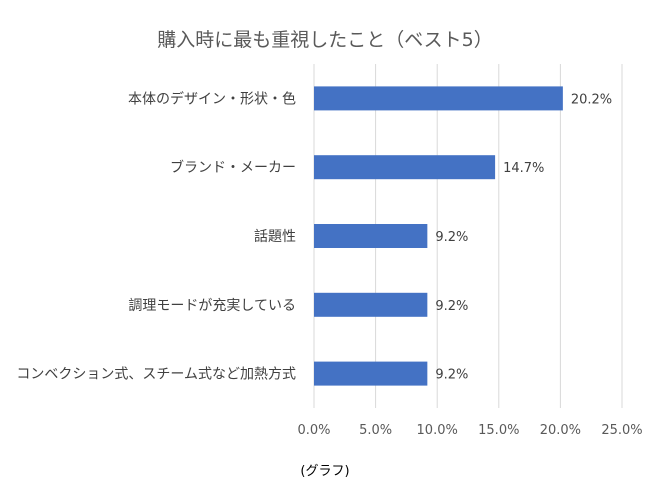 The width and height of the screenshot is (650, 493). What do you see at coordinates (156, 375) in the screenshot?
I see `category-label: コンベクション式、スチーム式など加熱方式` at bounding box center [156, 375].